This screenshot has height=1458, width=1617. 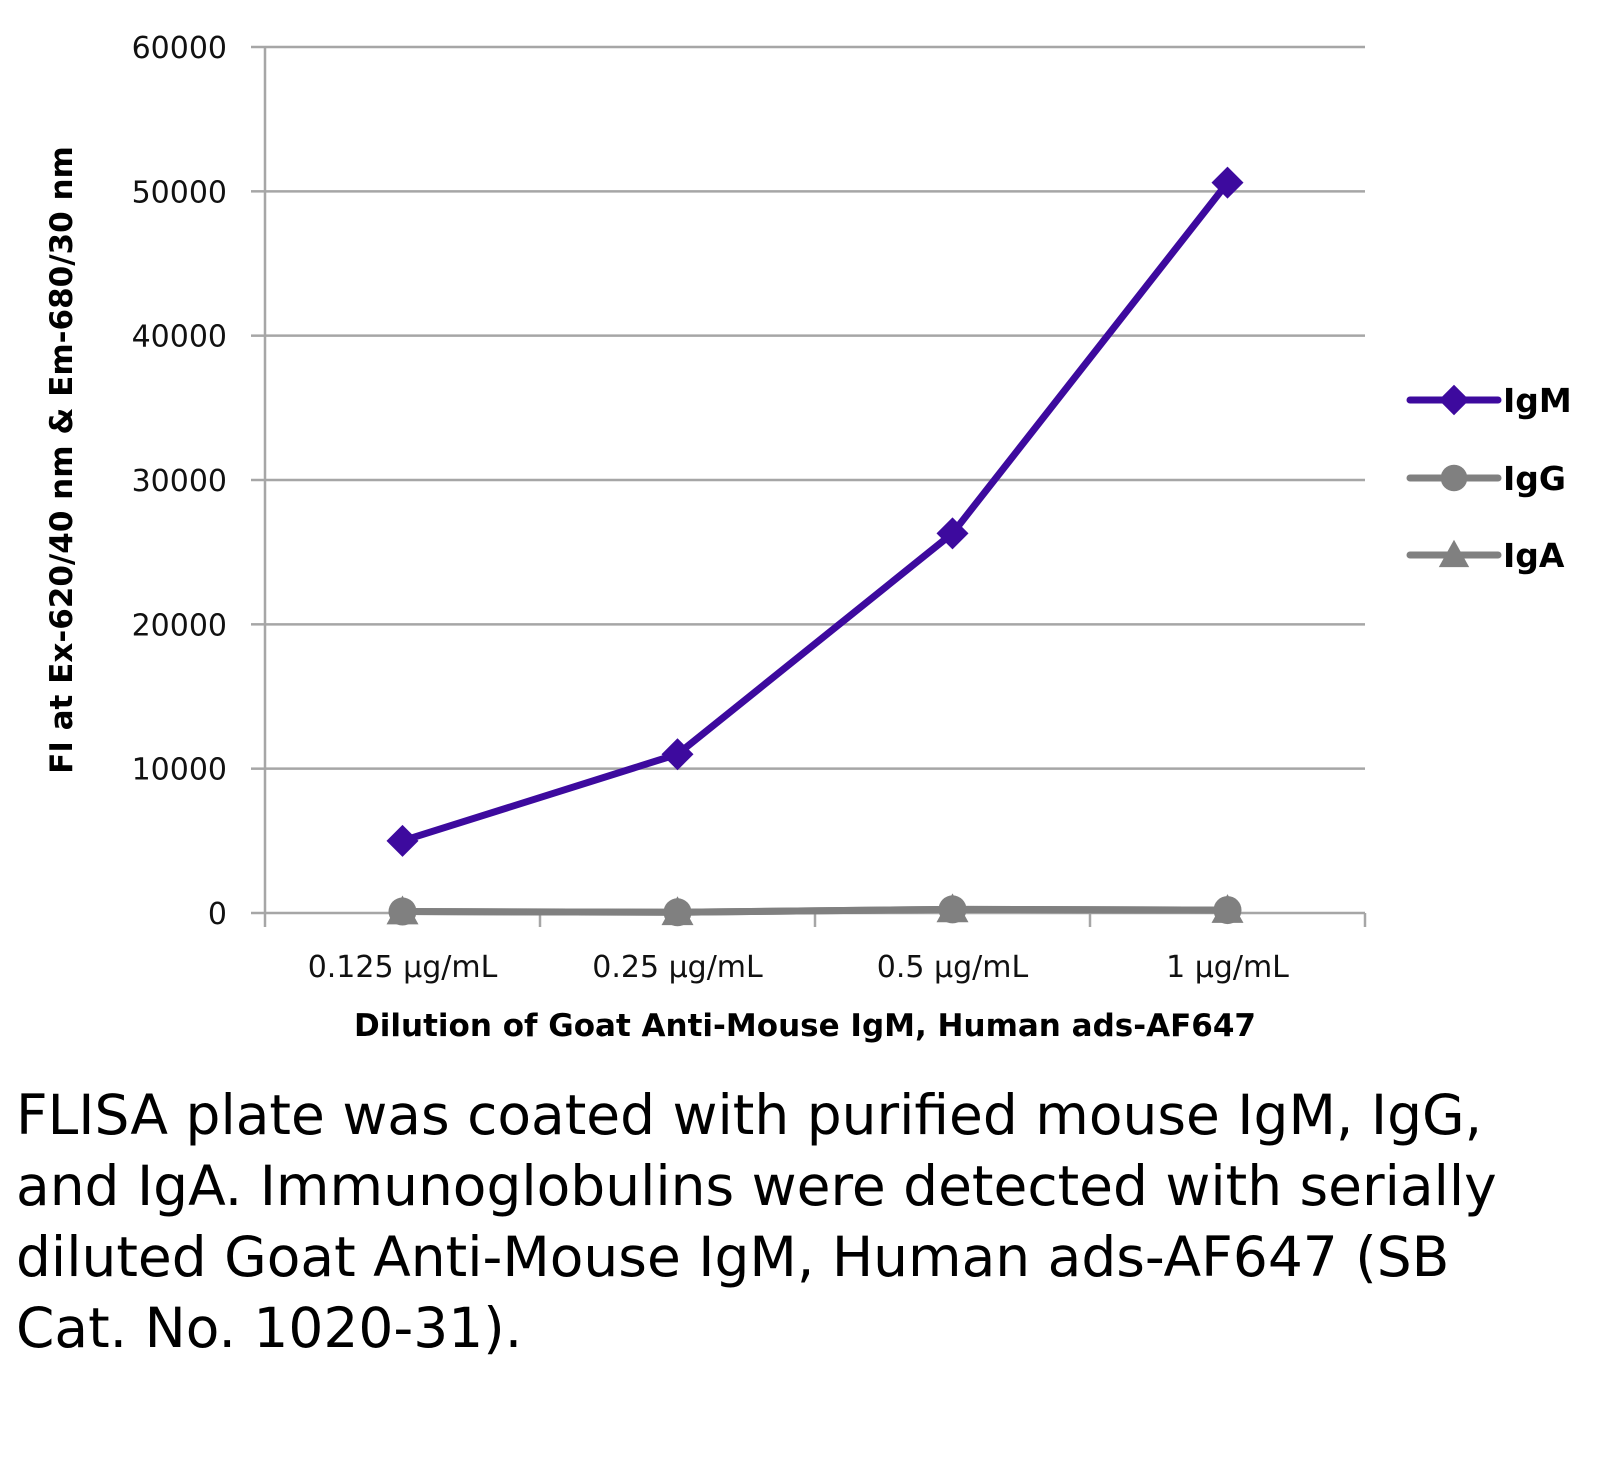 What do you see at coordinates (179, 192) in the screenshot?
I see `y-tick-label: 50000` at bounding box center [179, 192].